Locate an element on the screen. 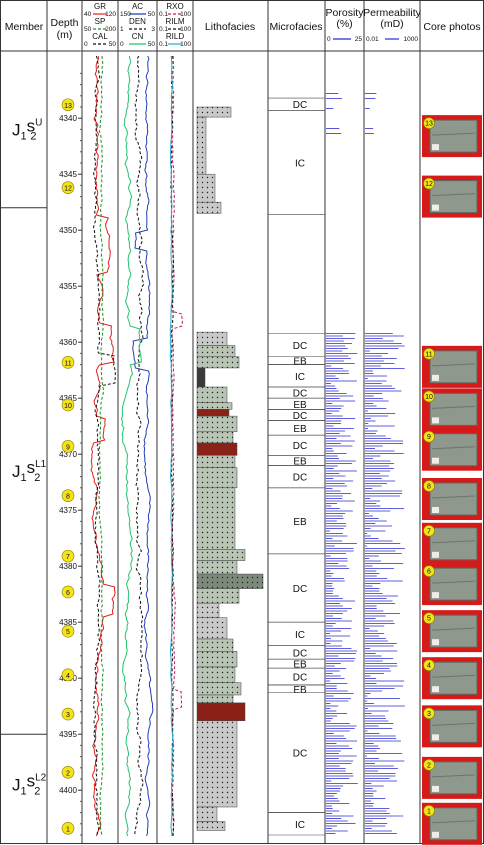  curve-name: SP is located at coordinates (100, 21).